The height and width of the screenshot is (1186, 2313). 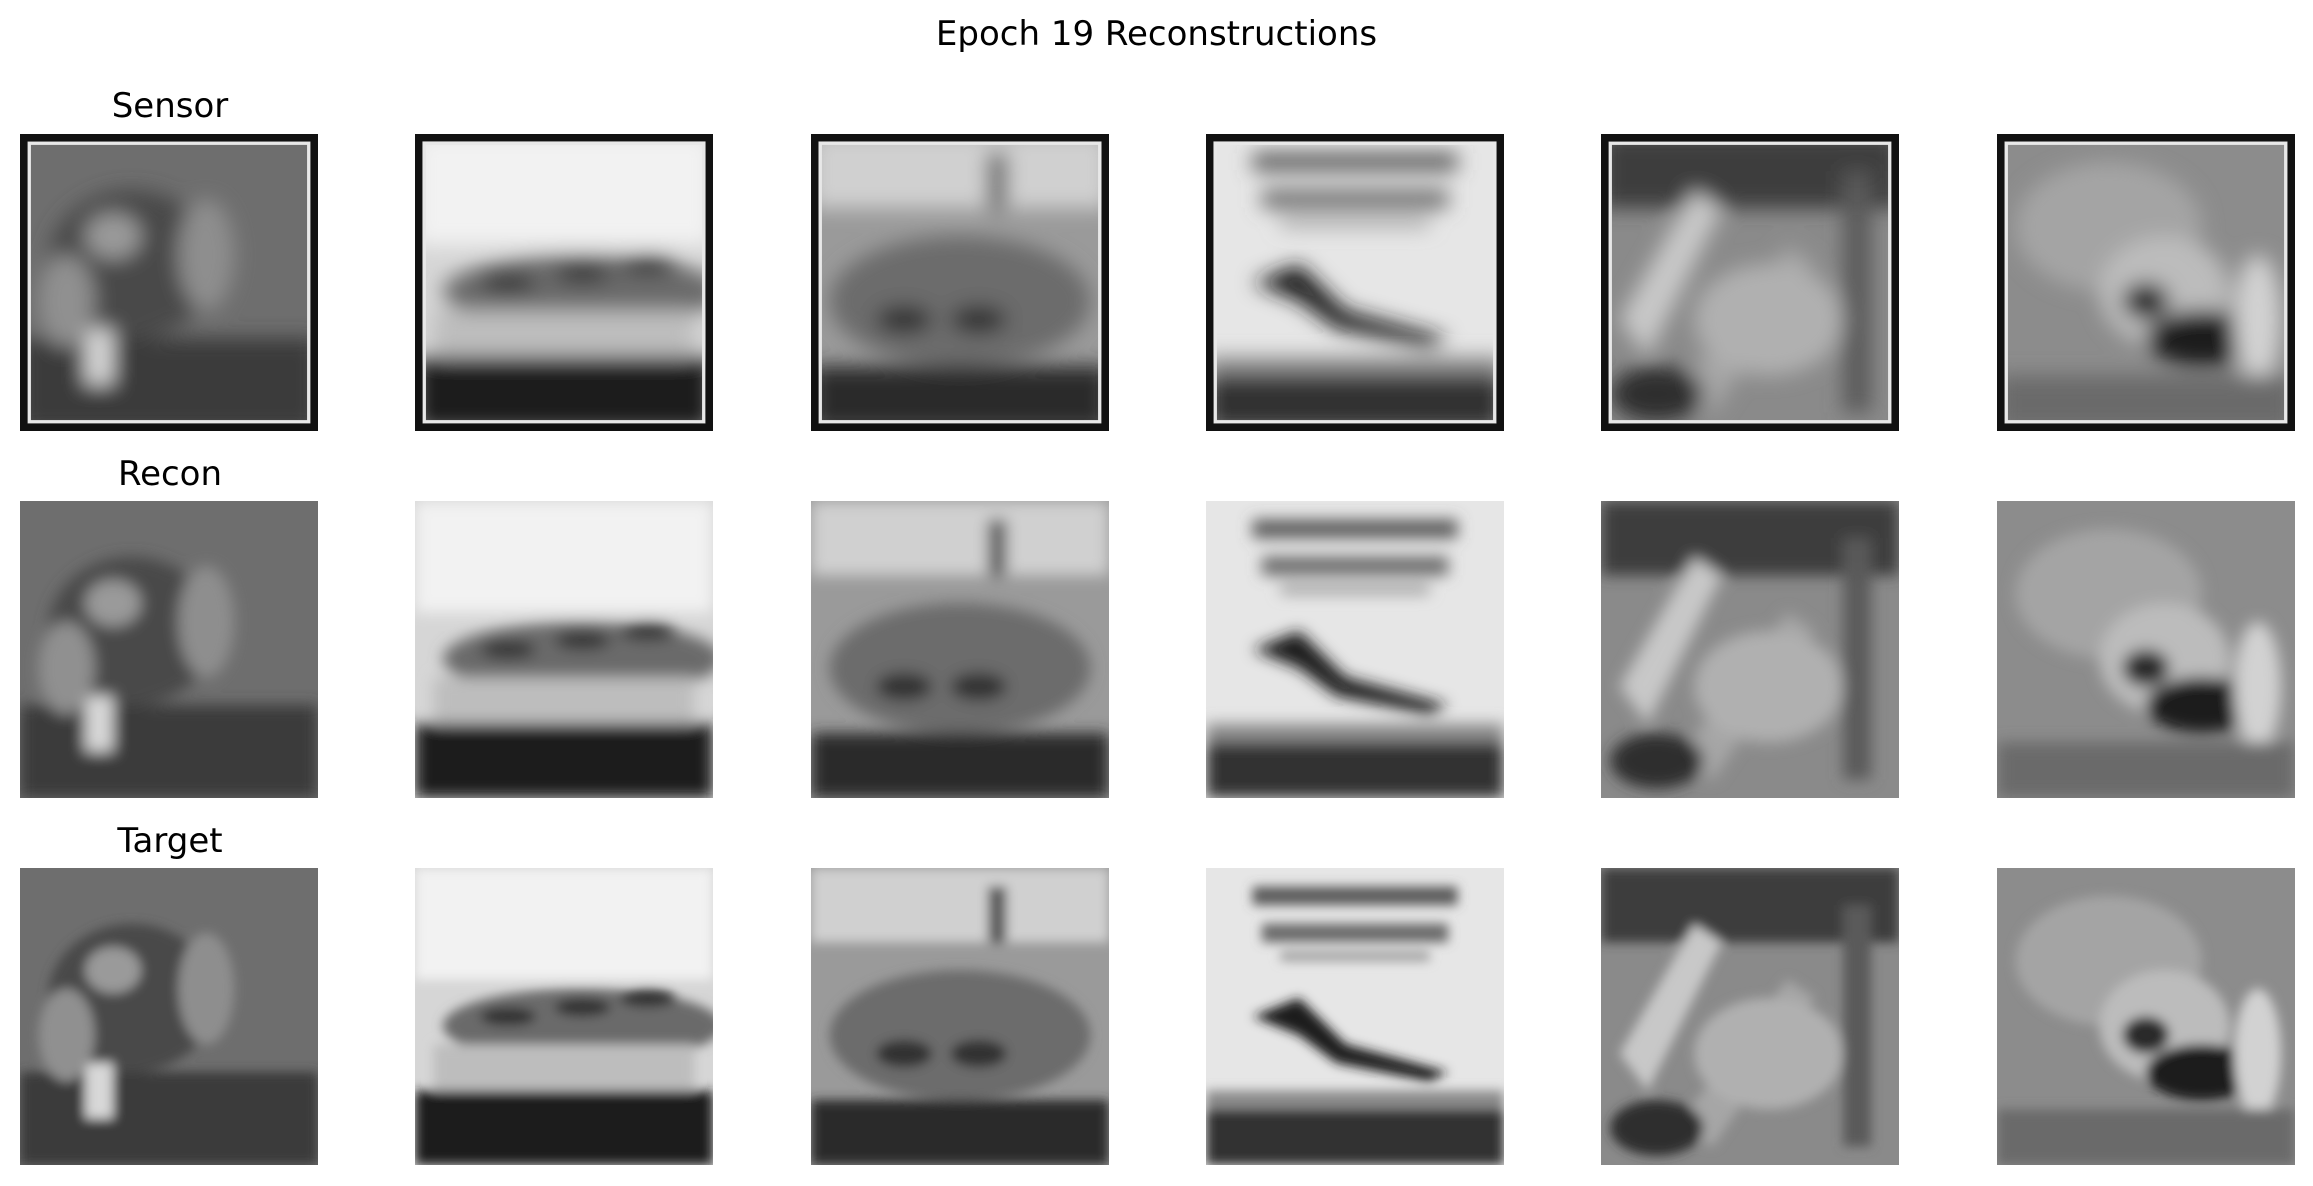 I want to click on figure-title: Epoch 19 Reconstructions, so click(x=1156, y=34).